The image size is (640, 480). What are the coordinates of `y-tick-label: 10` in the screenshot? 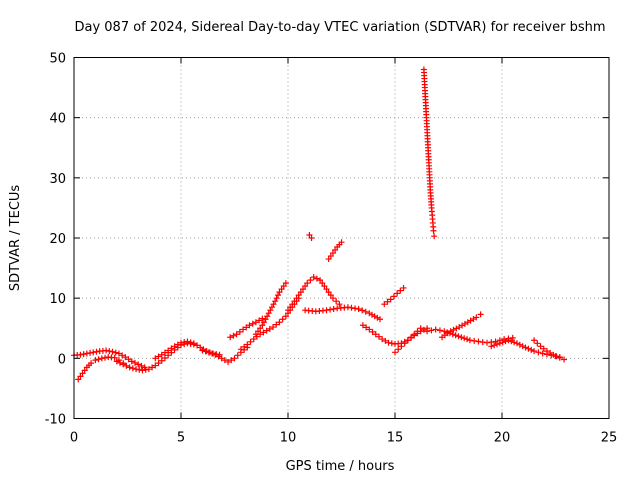 It's located at (57, 299).